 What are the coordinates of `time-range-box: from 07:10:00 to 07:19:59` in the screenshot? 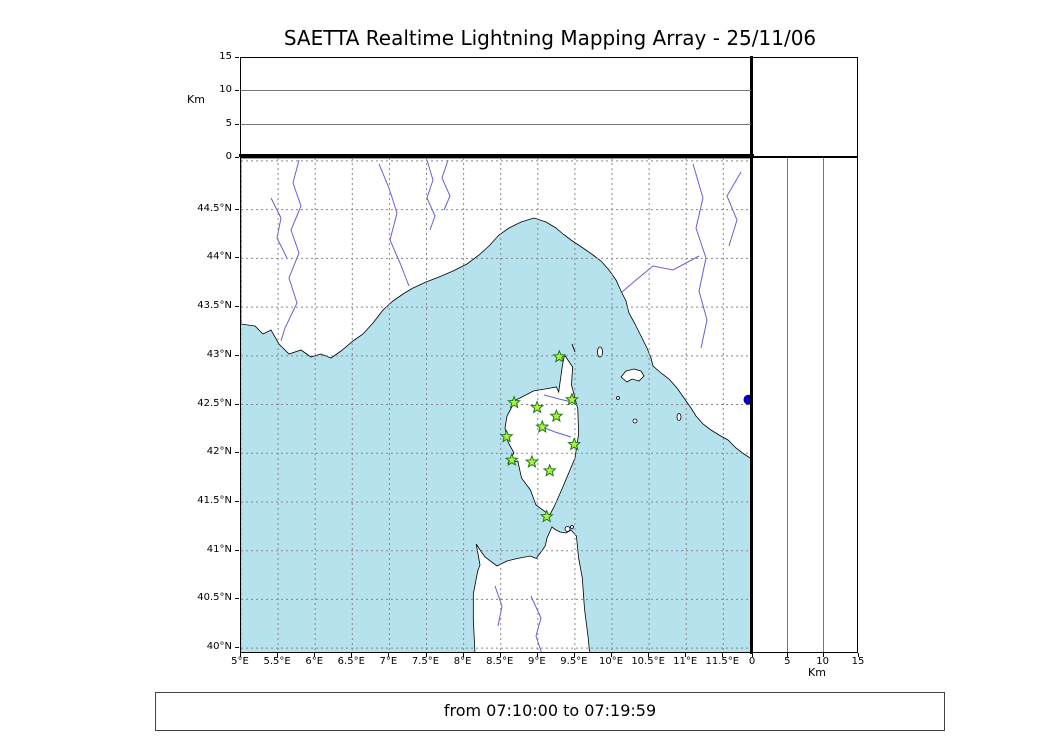 It's located at (550, 711).